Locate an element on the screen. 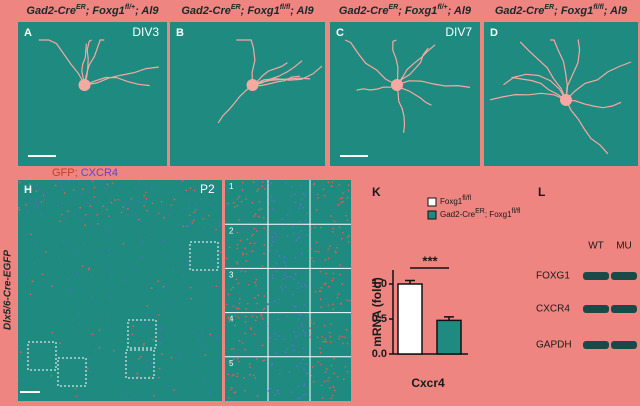 The image size is (640, 406). title-part: ; Al9 is located at coordinates (616, 11).